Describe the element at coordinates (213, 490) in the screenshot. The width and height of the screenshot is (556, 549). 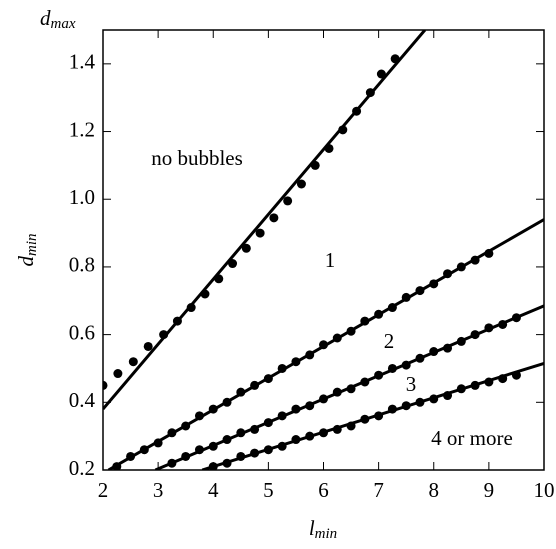
I see `x-tick-label: 4` at that location.